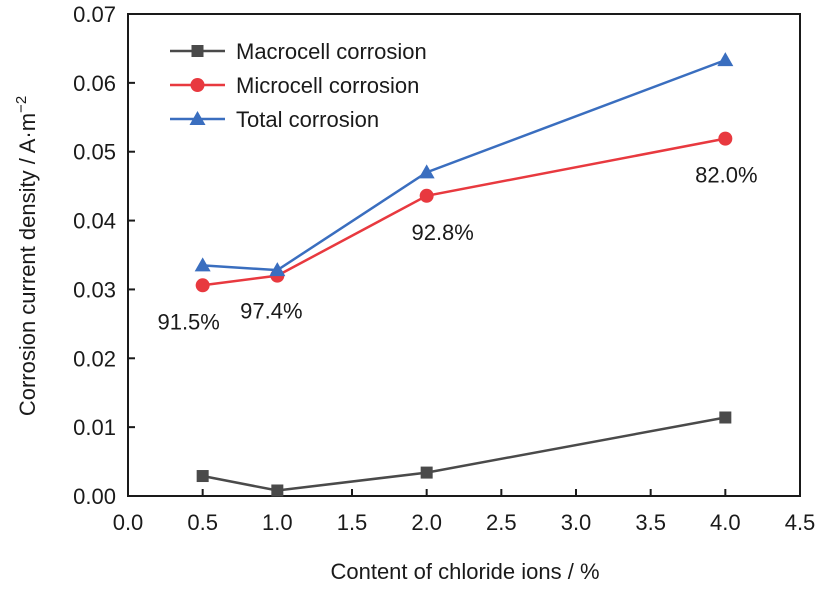 The width and height of the screenshot is (827, 591). I want to click on x-tick-label: 2.0, so click(426, 522).